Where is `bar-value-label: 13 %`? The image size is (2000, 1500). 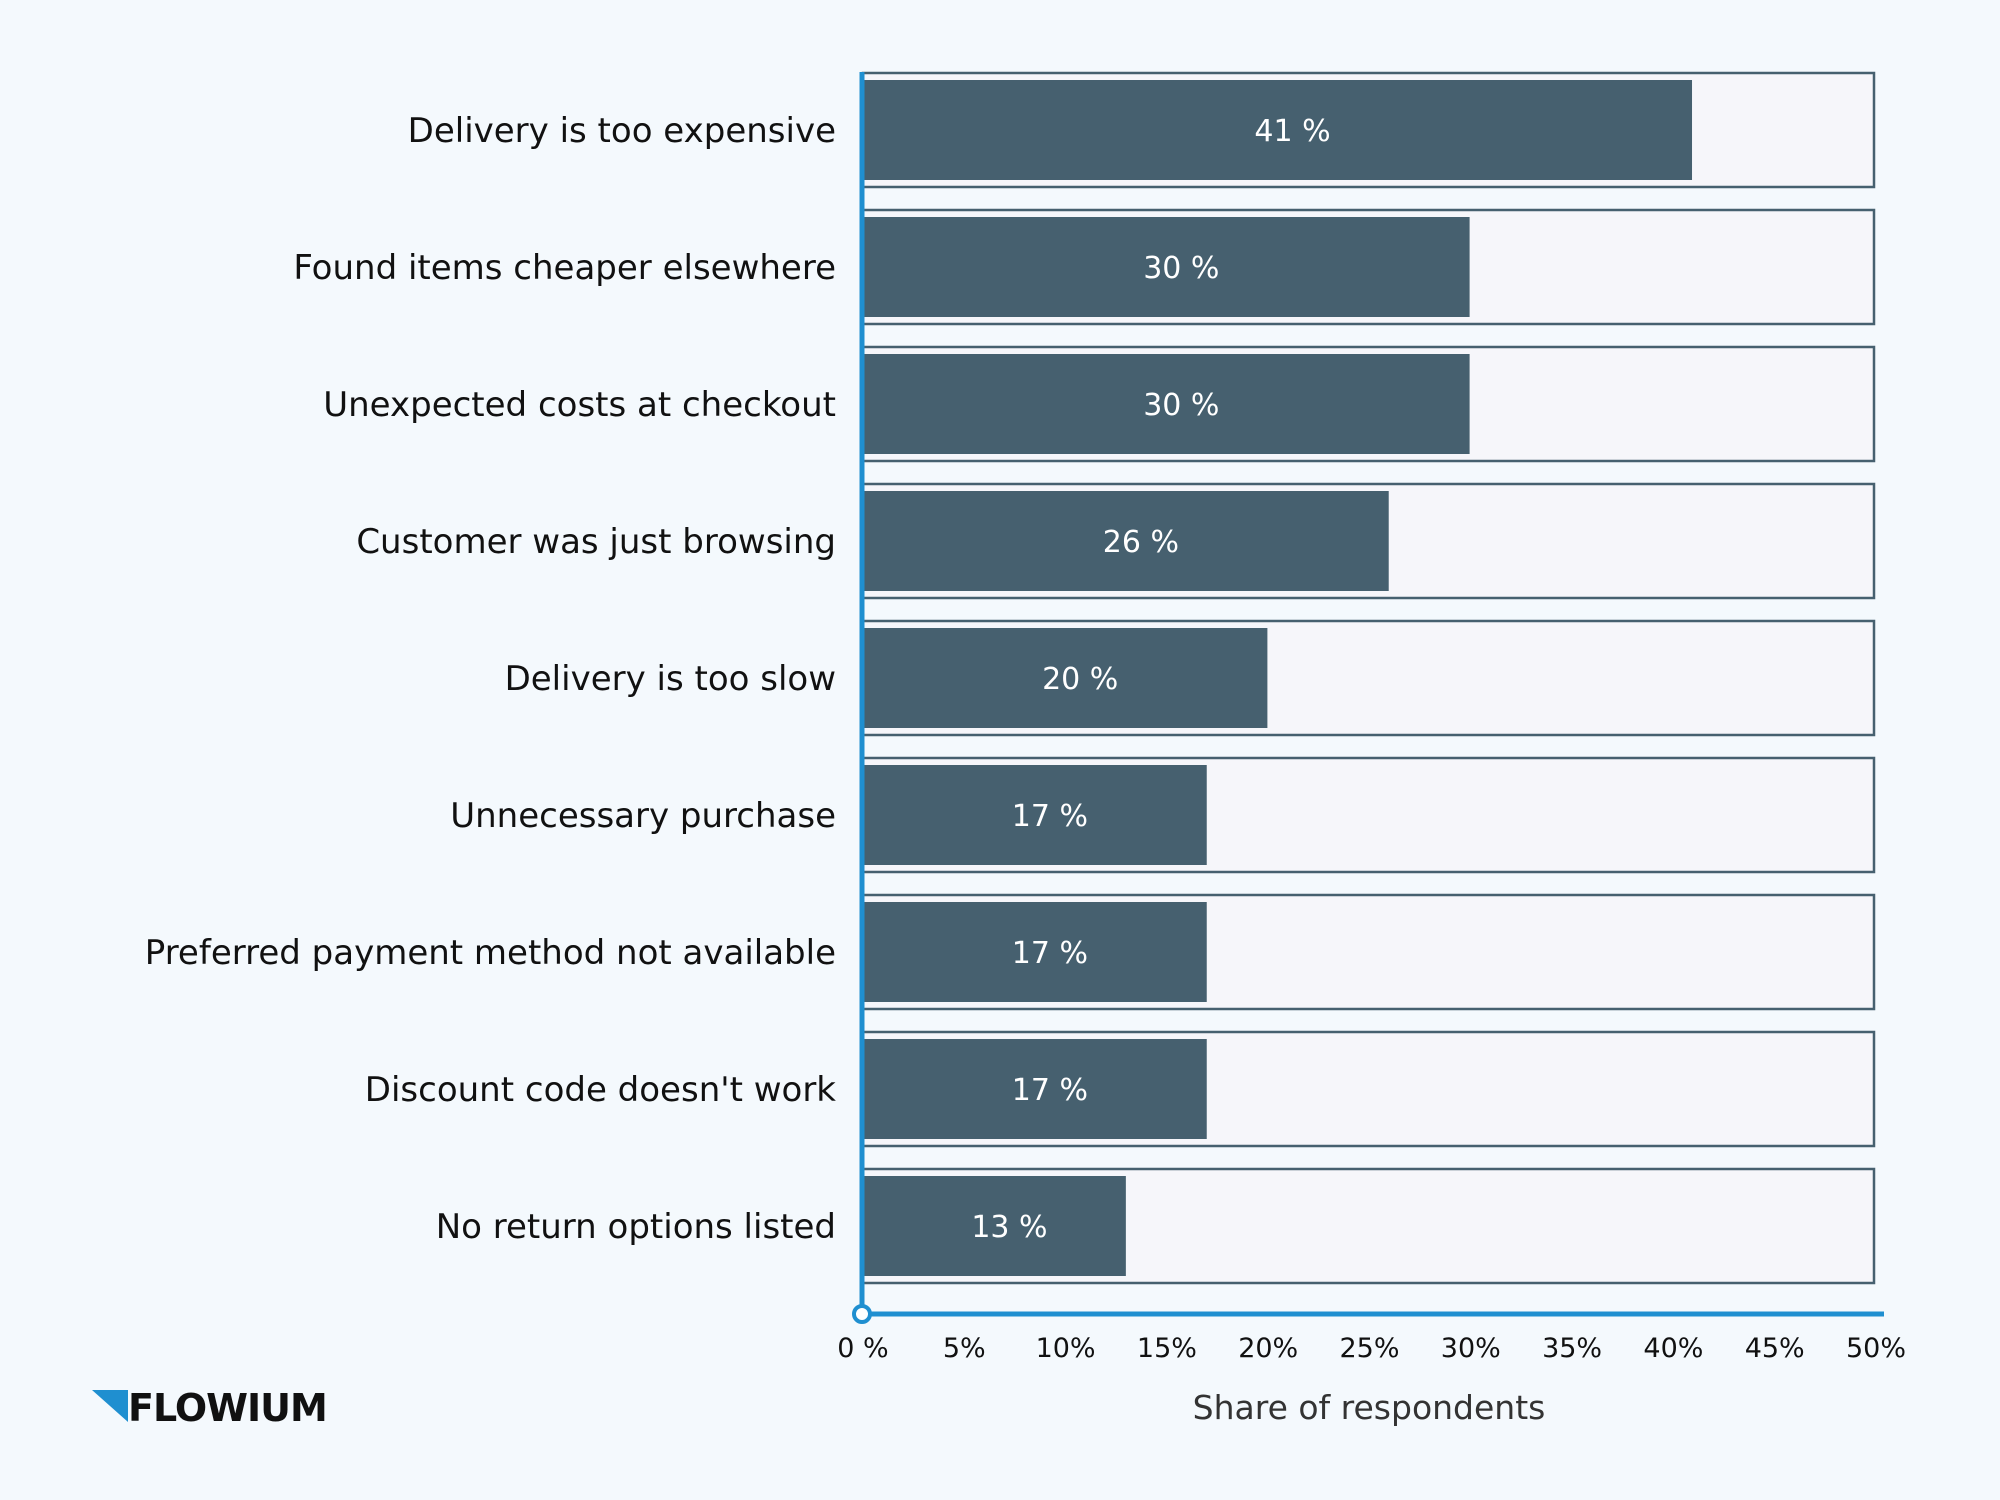 bar-value-label: 13 % is located at coordinates (1009, 1227).